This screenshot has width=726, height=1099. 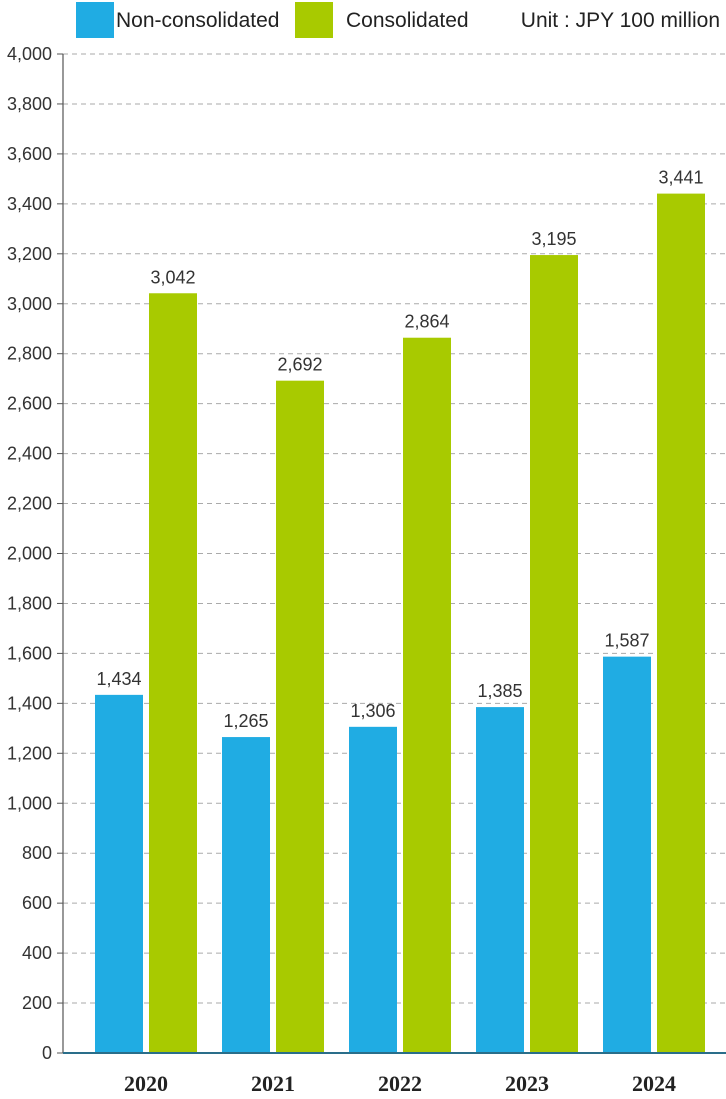 I want to click on data-label: 1,587, so click(x=626, y=641).